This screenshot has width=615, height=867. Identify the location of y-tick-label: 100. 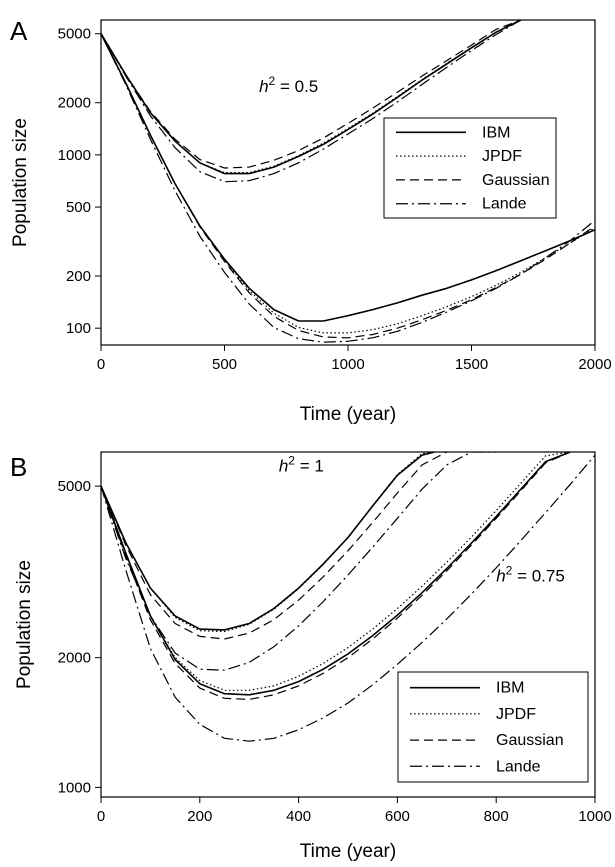
(78, 328).